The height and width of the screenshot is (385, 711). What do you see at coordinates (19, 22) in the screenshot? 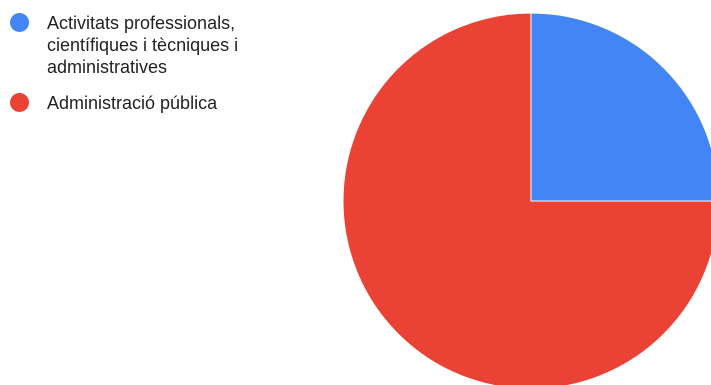
I see `legend-swatch-activitats` at bounding box center [19, 22].